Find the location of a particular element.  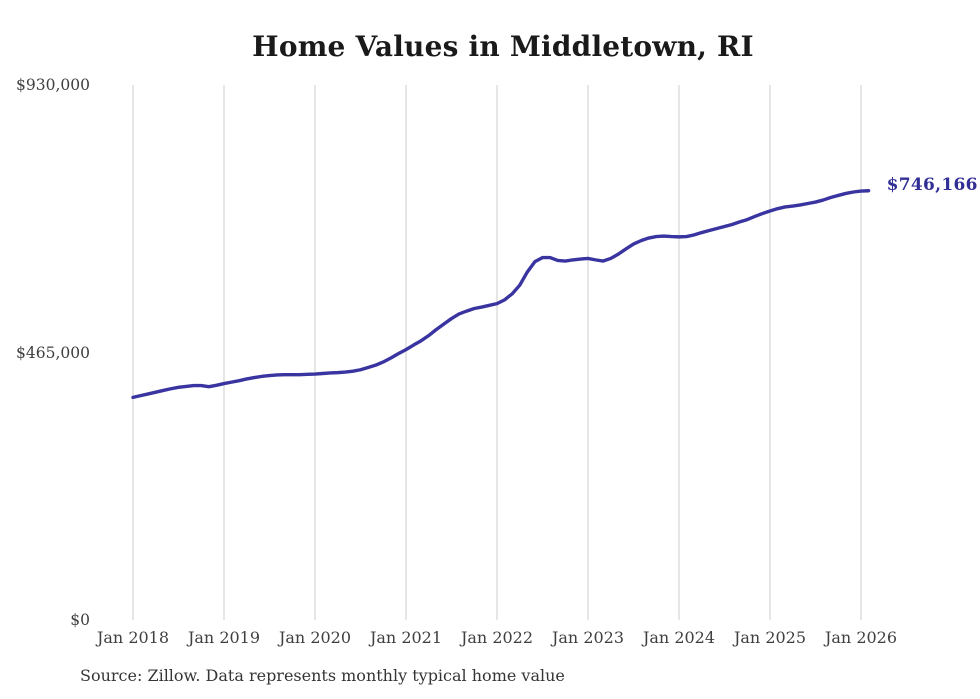

x-tick-label: Jan 2018 is located at coordinates (133, 637).